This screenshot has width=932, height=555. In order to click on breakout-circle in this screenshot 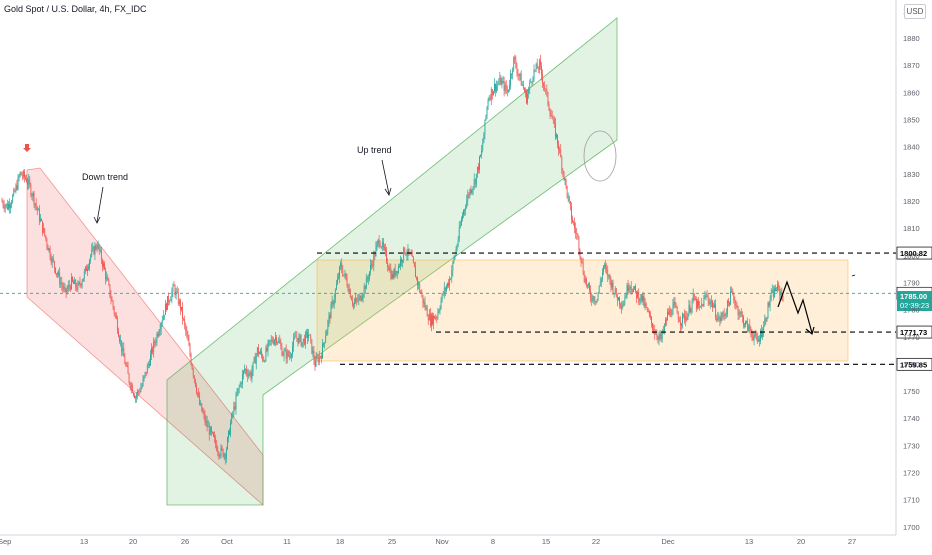, I will do `click(600, 156)`.